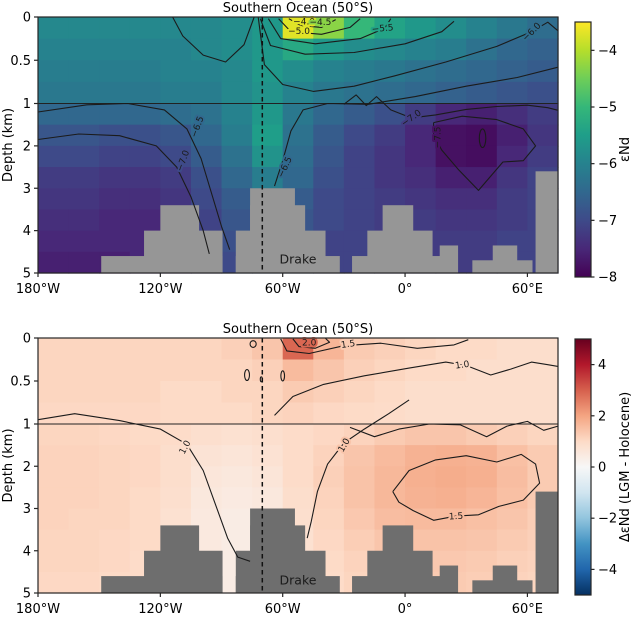 The image size is (640, 619). Describe the element at coordinates (405, 289) in the screenshot. I see `x-tick-label: 0°` at that location.